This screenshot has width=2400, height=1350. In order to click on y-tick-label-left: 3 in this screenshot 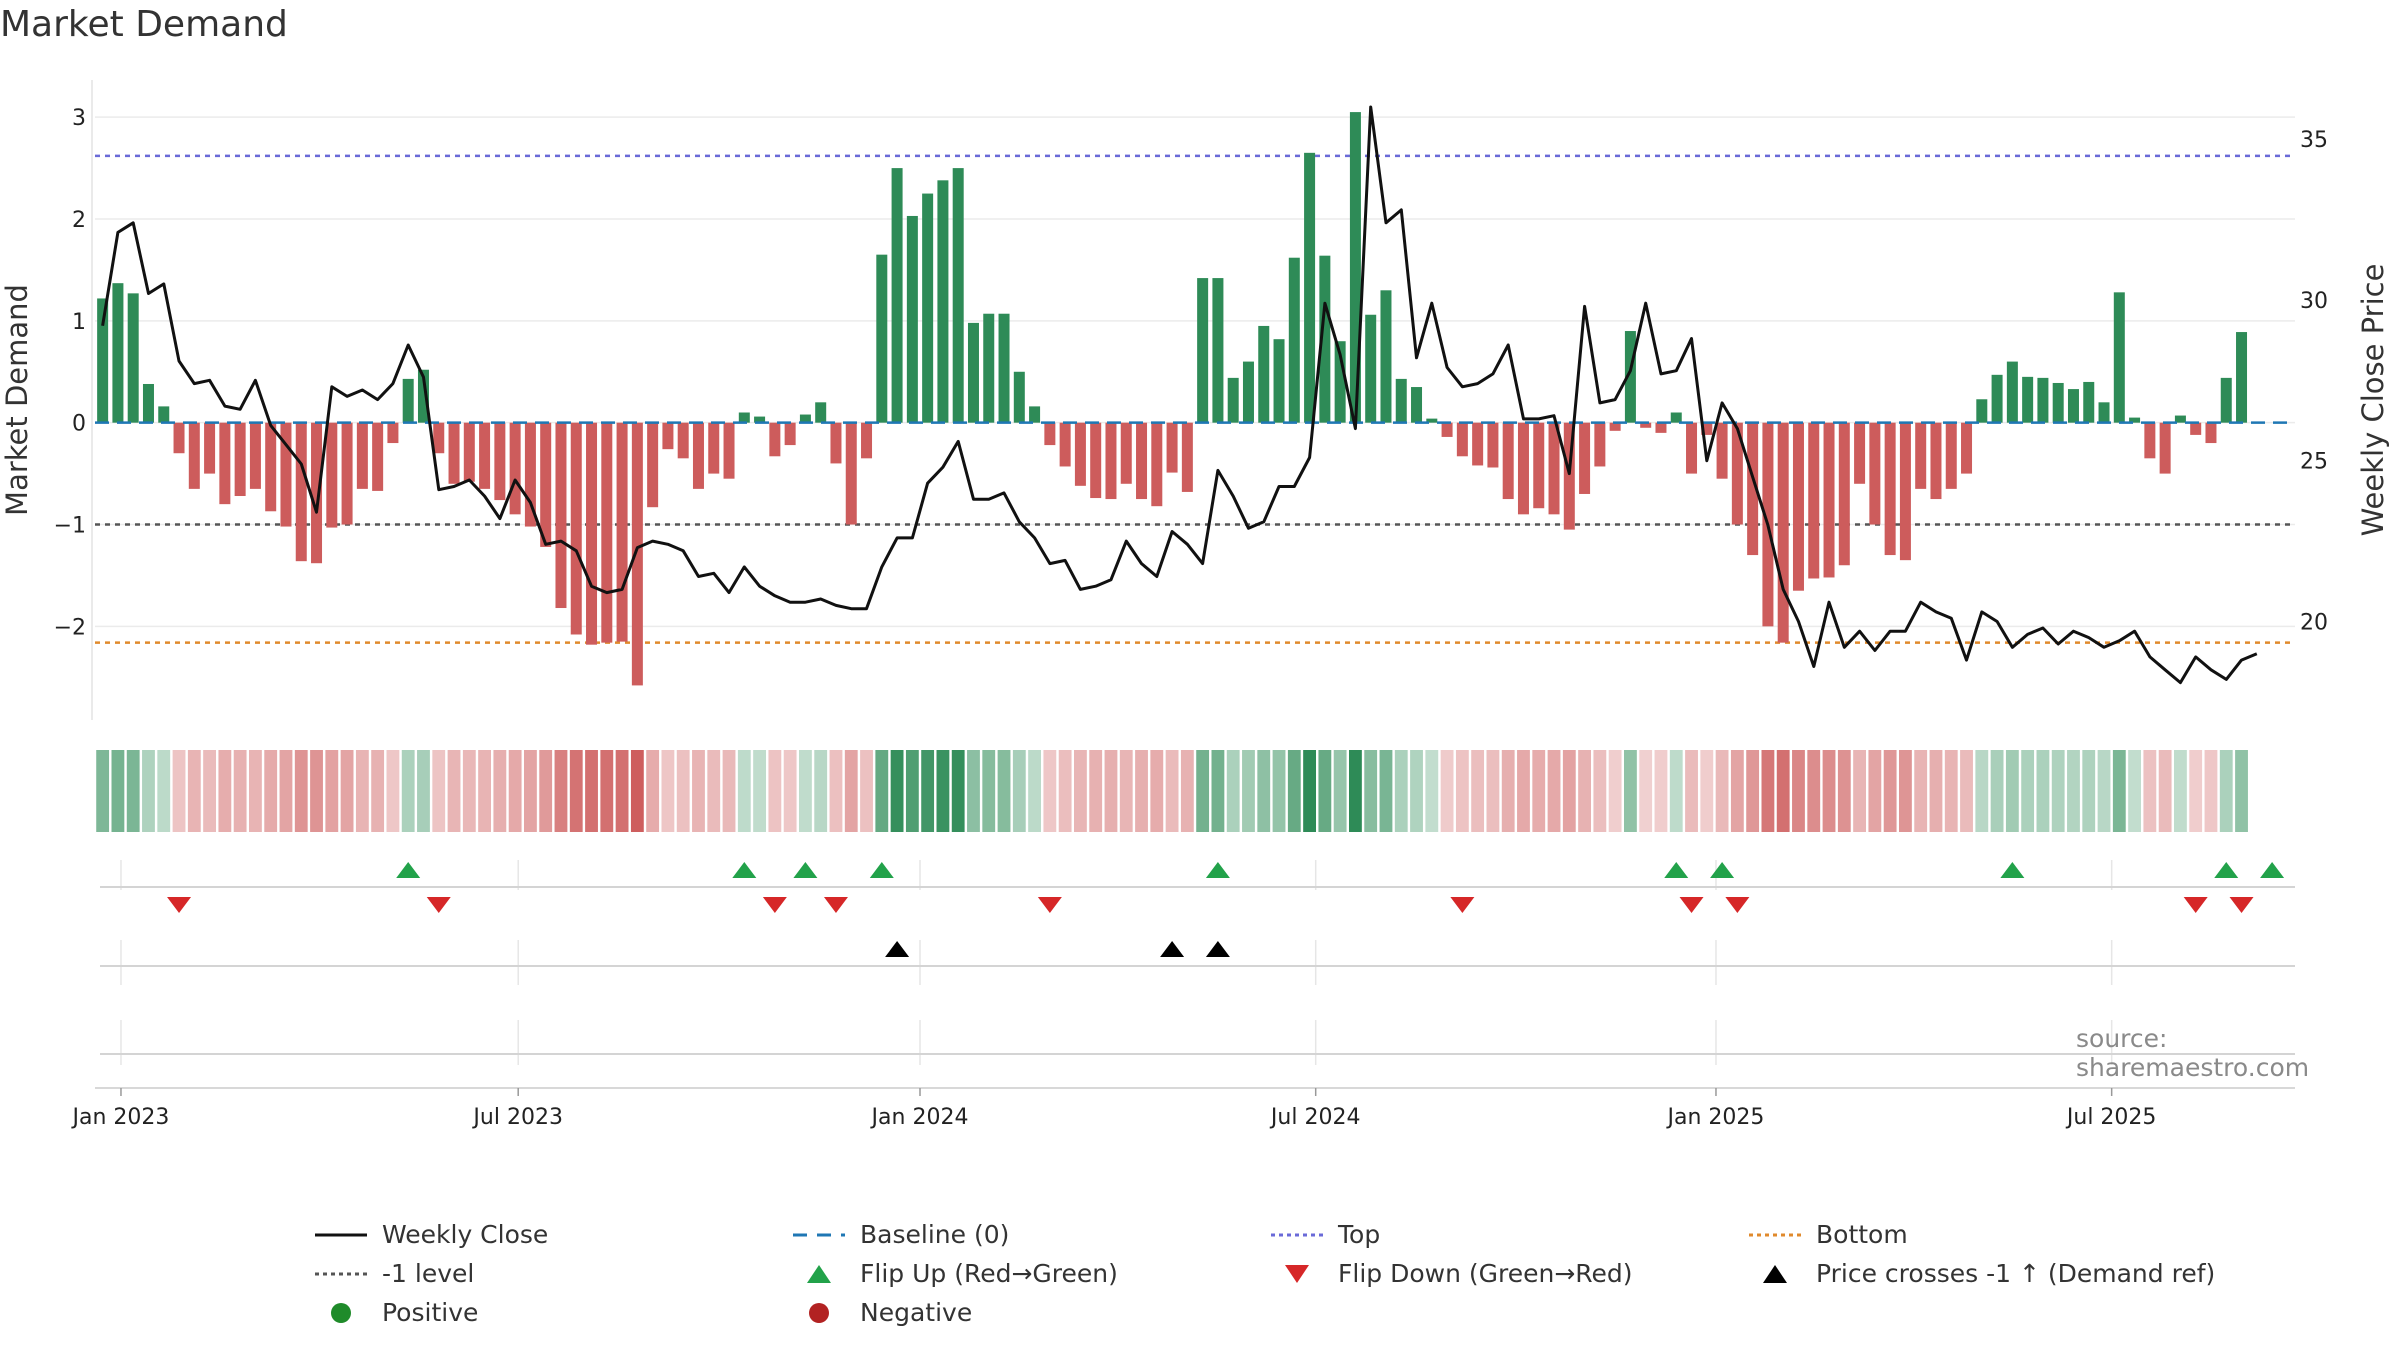, I will do `click(79, 118)`.